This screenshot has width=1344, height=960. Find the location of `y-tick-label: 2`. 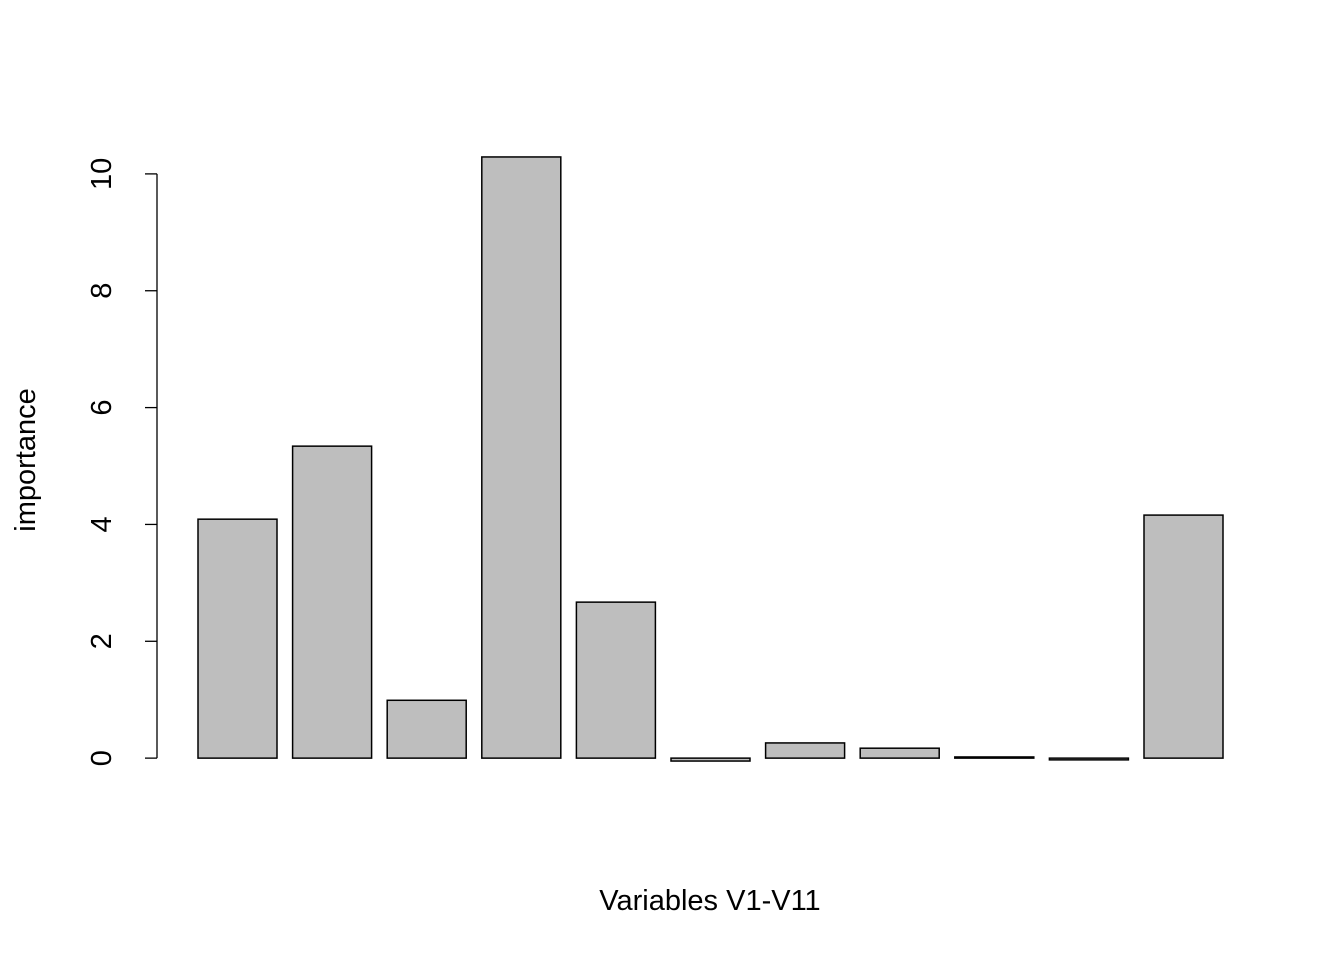

y-tick-label: 2 is located at coordinates (102, 641).